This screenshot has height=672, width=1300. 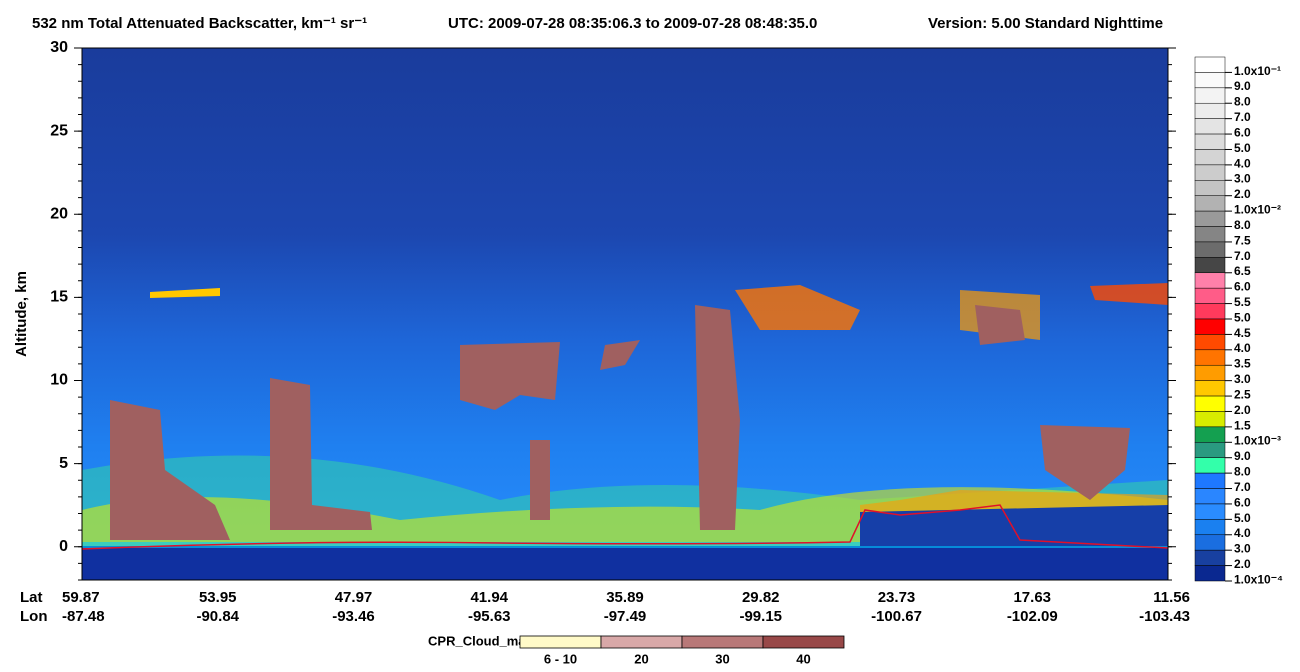 I want to click on colorbar-label: 1.0x10⁻⁴, so click(x=1258, y=579).